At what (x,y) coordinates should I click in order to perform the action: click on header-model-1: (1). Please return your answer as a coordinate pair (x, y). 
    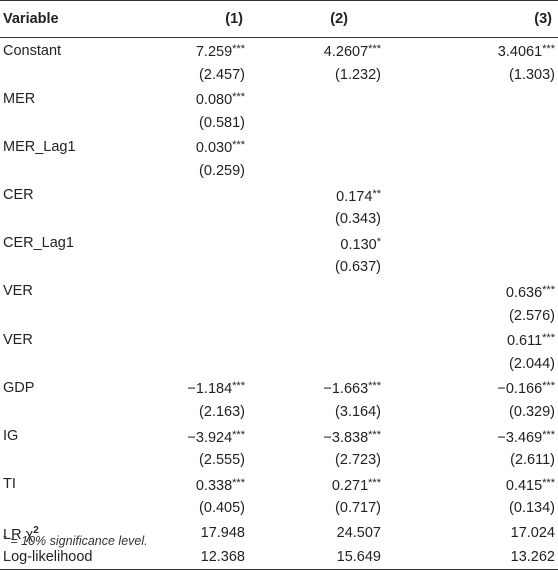
    Looking at the image, I should click on (197, 19).